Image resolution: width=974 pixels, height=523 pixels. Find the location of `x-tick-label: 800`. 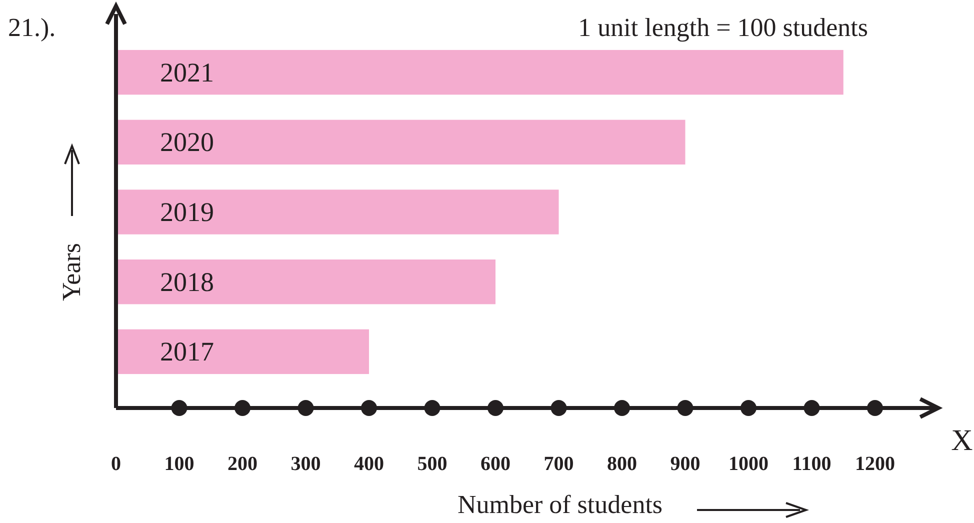

x-tick-label: 800 is located at coordinates (622, 464).